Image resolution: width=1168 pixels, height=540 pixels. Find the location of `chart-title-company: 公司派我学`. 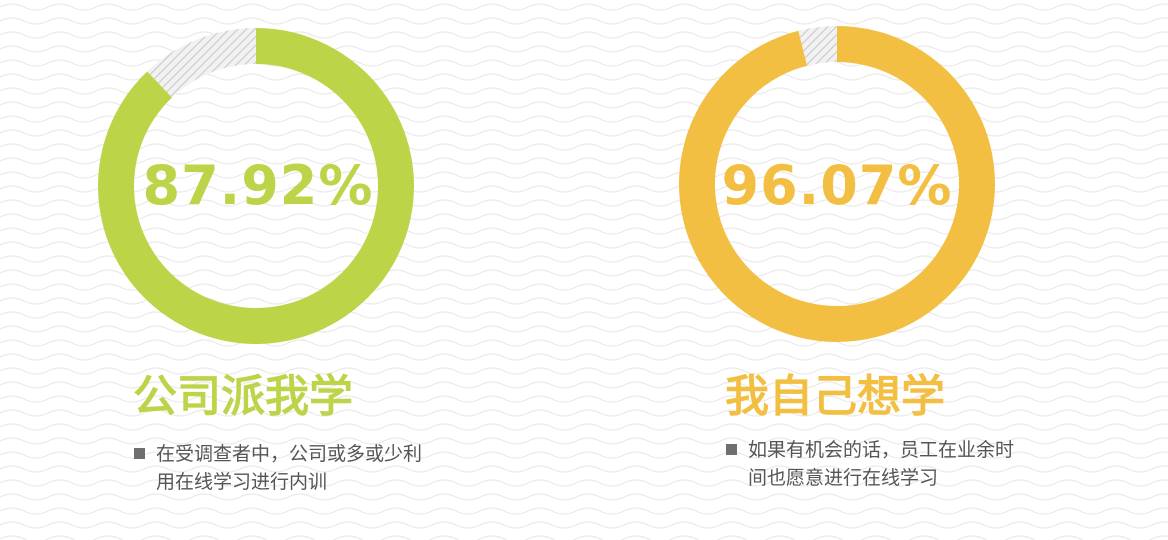

chart-title-company: 公司派我学 is located at coordinates (243, 396).